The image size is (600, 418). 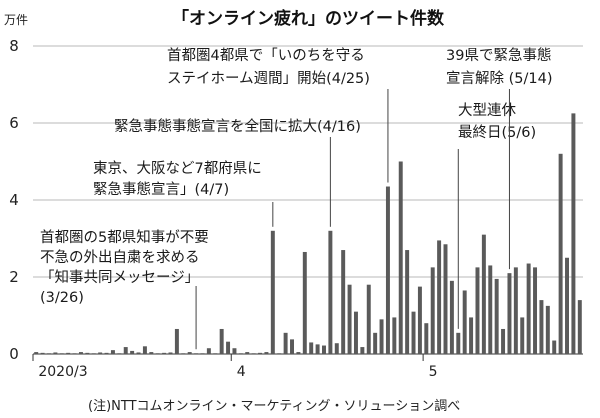 I want to click on annotation-text: 緊急事態事態宣言を全国に拡大(4/16), so click(x=237, y=126).